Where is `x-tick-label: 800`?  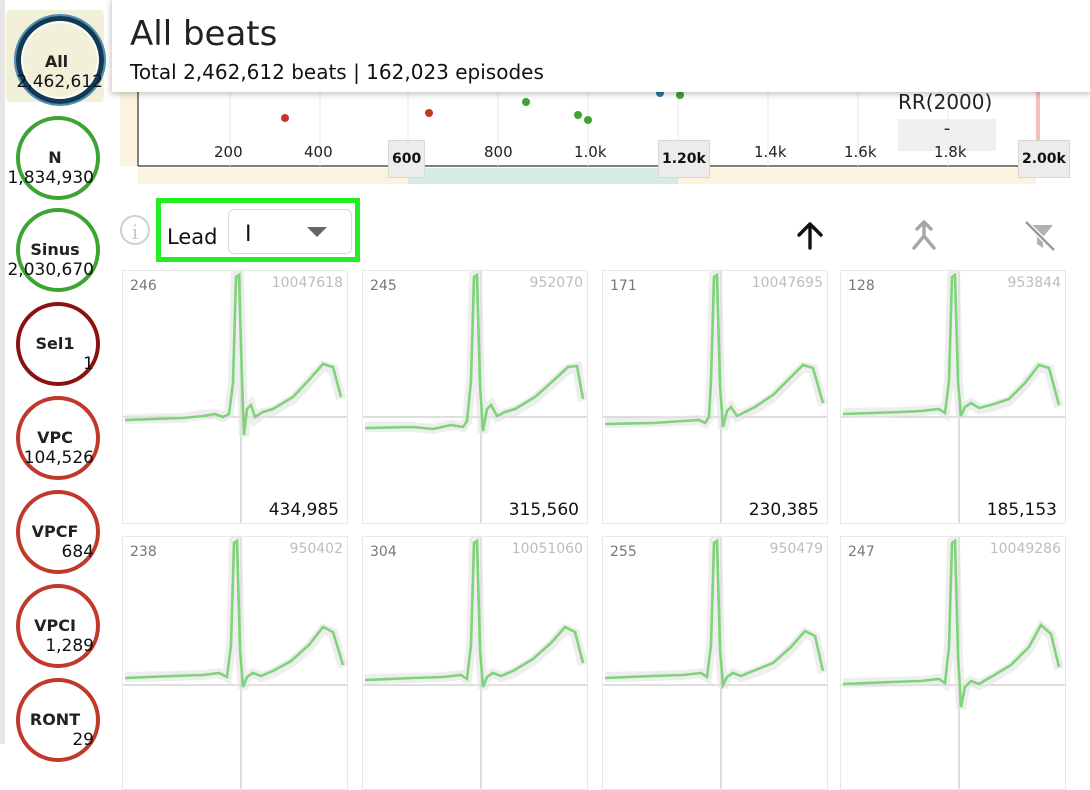 x-tick-label: 800 is located at coordinates (498, 152).